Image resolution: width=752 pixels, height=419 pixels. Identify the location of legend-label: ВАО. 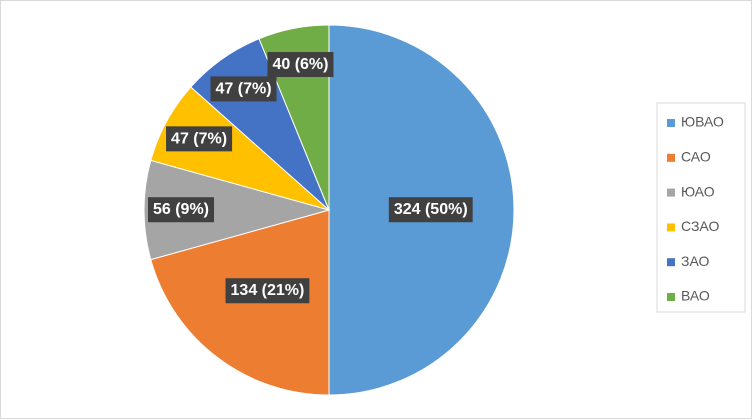
(695, 296).